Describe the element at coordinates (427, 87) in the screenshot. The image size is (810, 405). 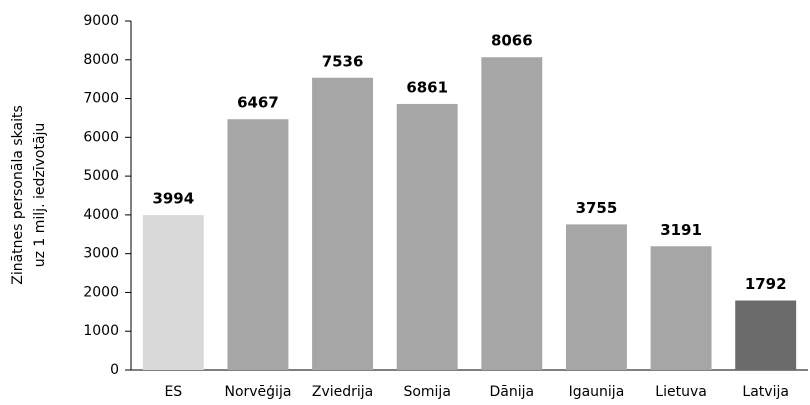
I see `data-label: 6861` at that location.